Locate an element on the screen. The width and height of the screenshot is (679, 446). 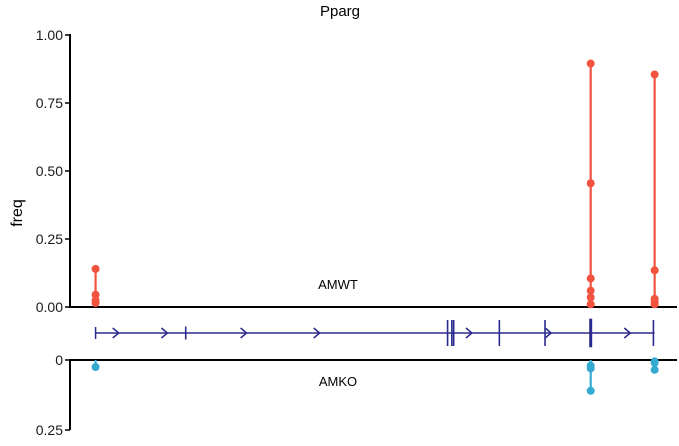
bottom-y-tick-label: 0 is located at coordinates (59, 360).